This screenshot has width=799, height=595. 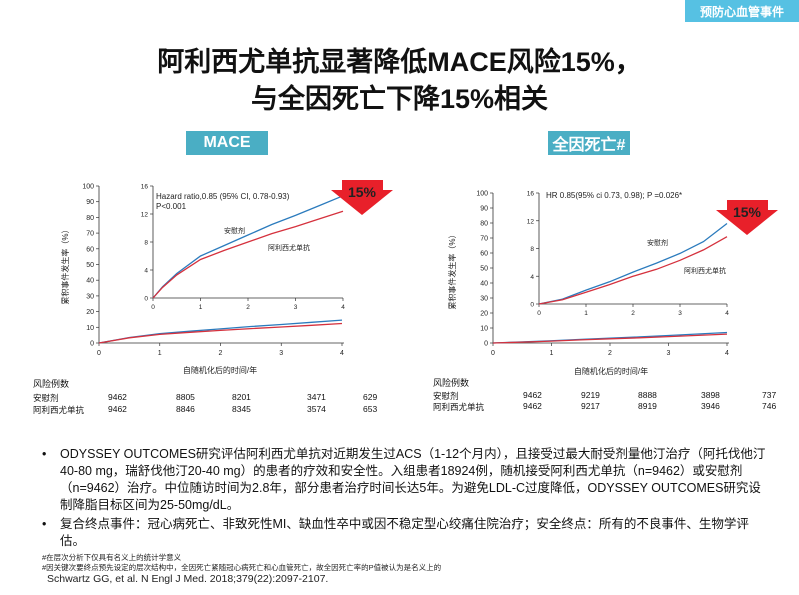 I want to click on risk-count-cell: 746, so click(x=769, y=406).